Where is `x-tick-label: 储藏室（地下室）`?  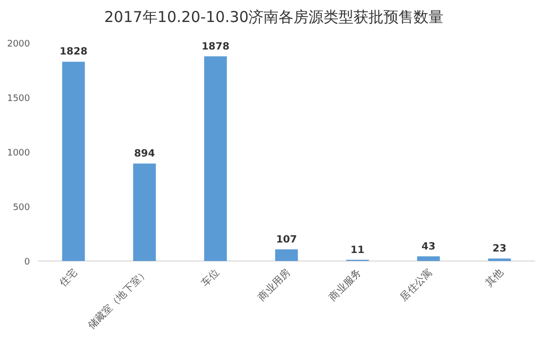
x-tick-label: 储藏室（地下室） is located at coordinates (118, 299).